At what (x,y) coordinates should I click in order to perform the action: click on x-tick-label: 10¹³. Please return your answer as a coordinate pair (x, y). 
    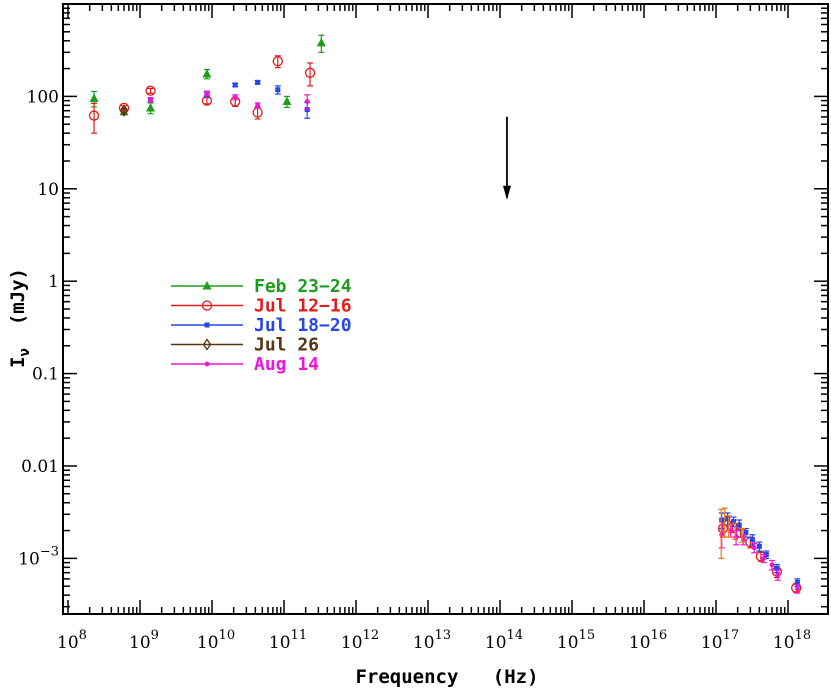
    Looking at the image, I should click on (432, 640).